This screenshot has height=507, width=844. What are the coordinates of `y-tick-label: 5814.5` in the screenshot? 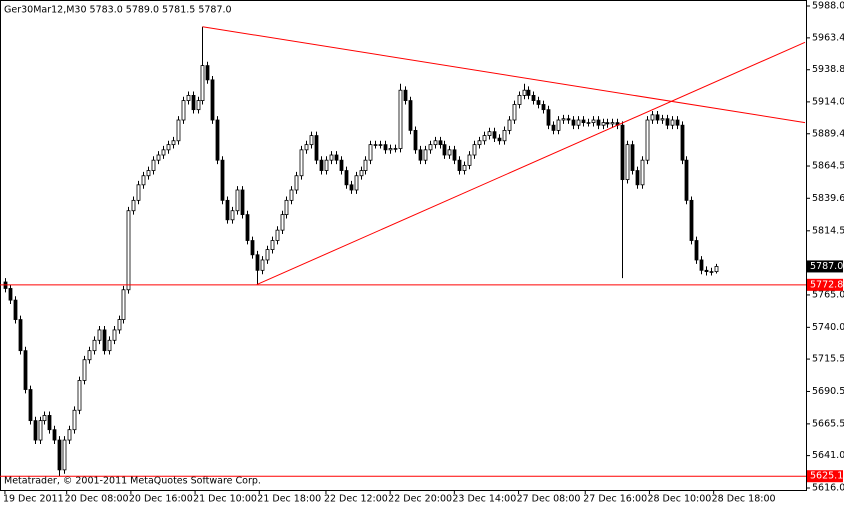 It's located at (828, 230).